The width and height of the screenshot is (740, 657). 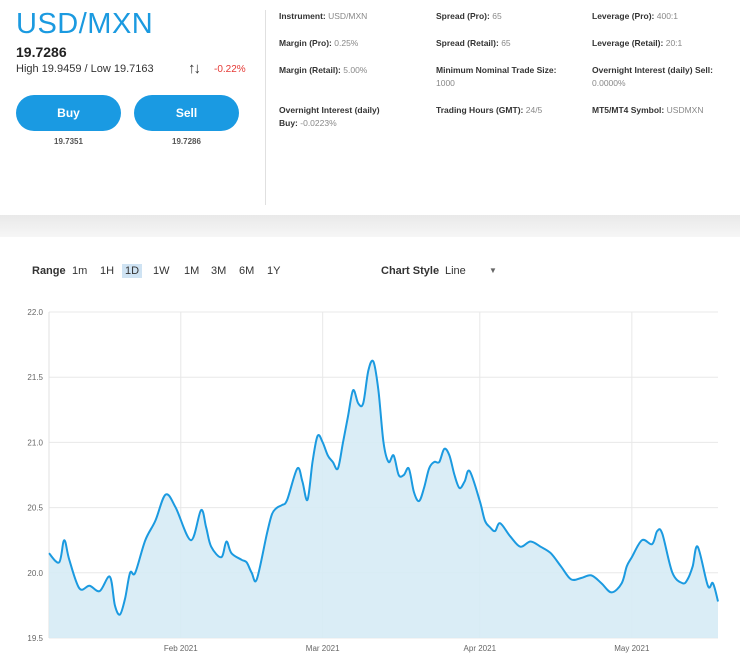 I want to click on detail-overnight-sell: Overnight Interest (daily) Sell: 0.0000%, so click(x=652, y=76).